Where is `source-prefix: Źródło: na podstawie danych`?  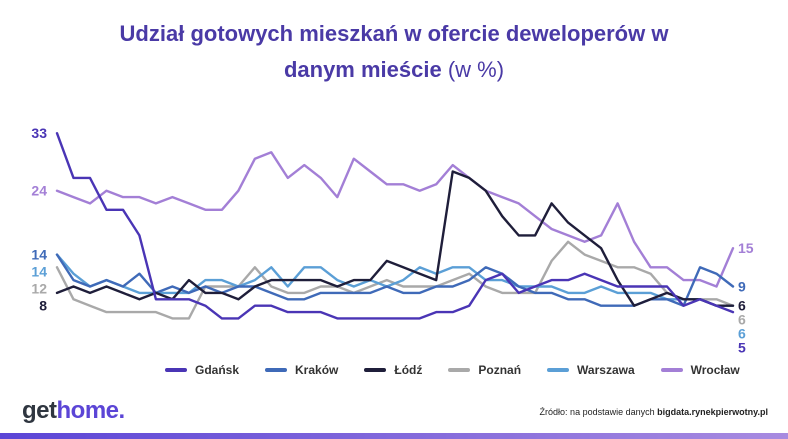
source-prefix: Źródło: na podstawie danych is located at coordinates (597, 412).